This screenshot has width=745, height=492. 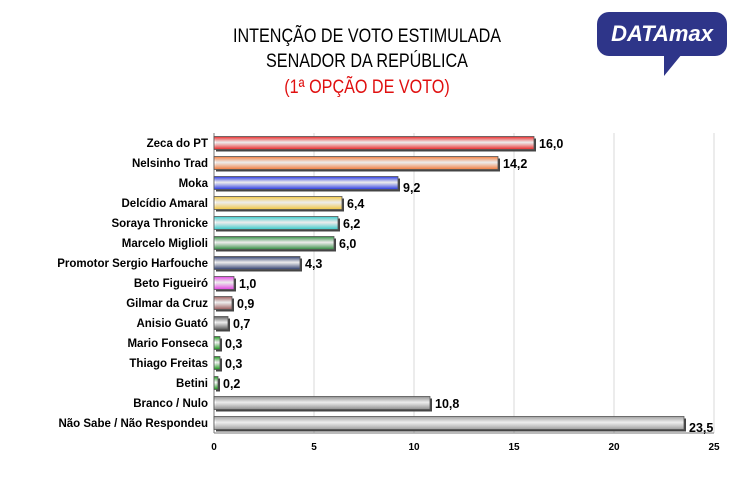 I want to click on x-tick-label: 25, so click(x=714, y=447).